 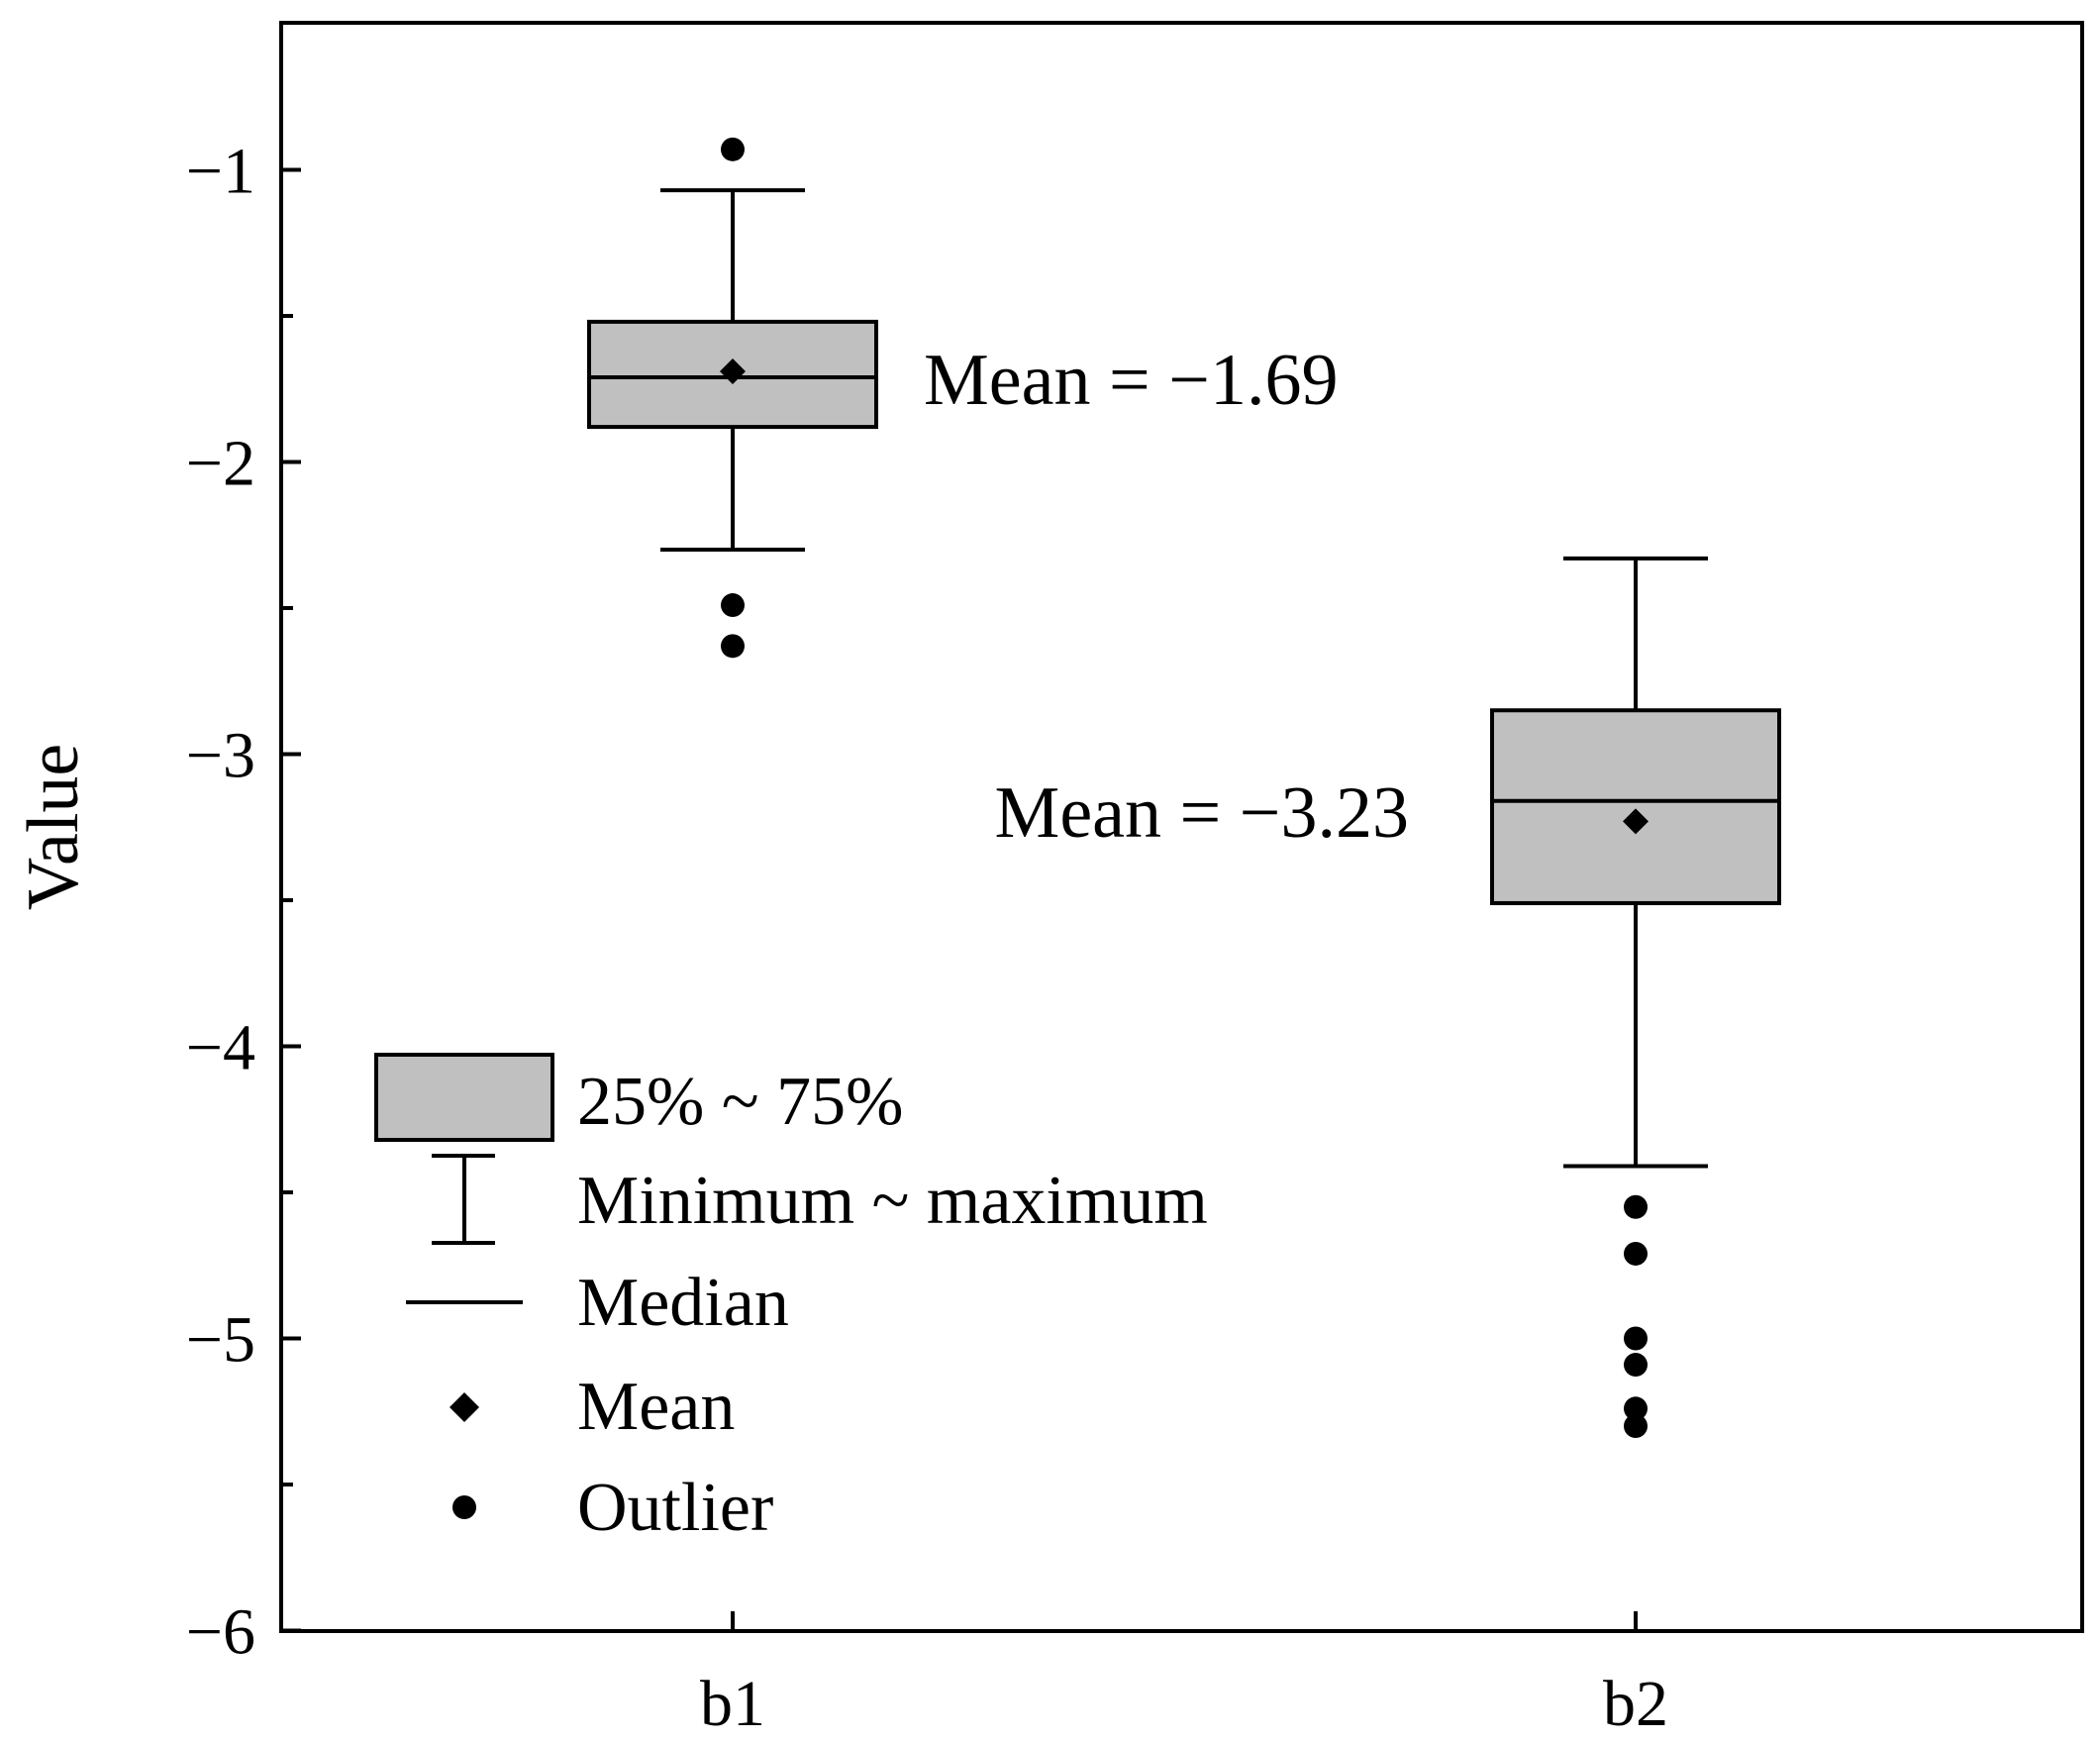 What do you see at coordinates (1635, 997) in the screenshot?
I see `box-group-b2` at bounding box center [1635, 997].